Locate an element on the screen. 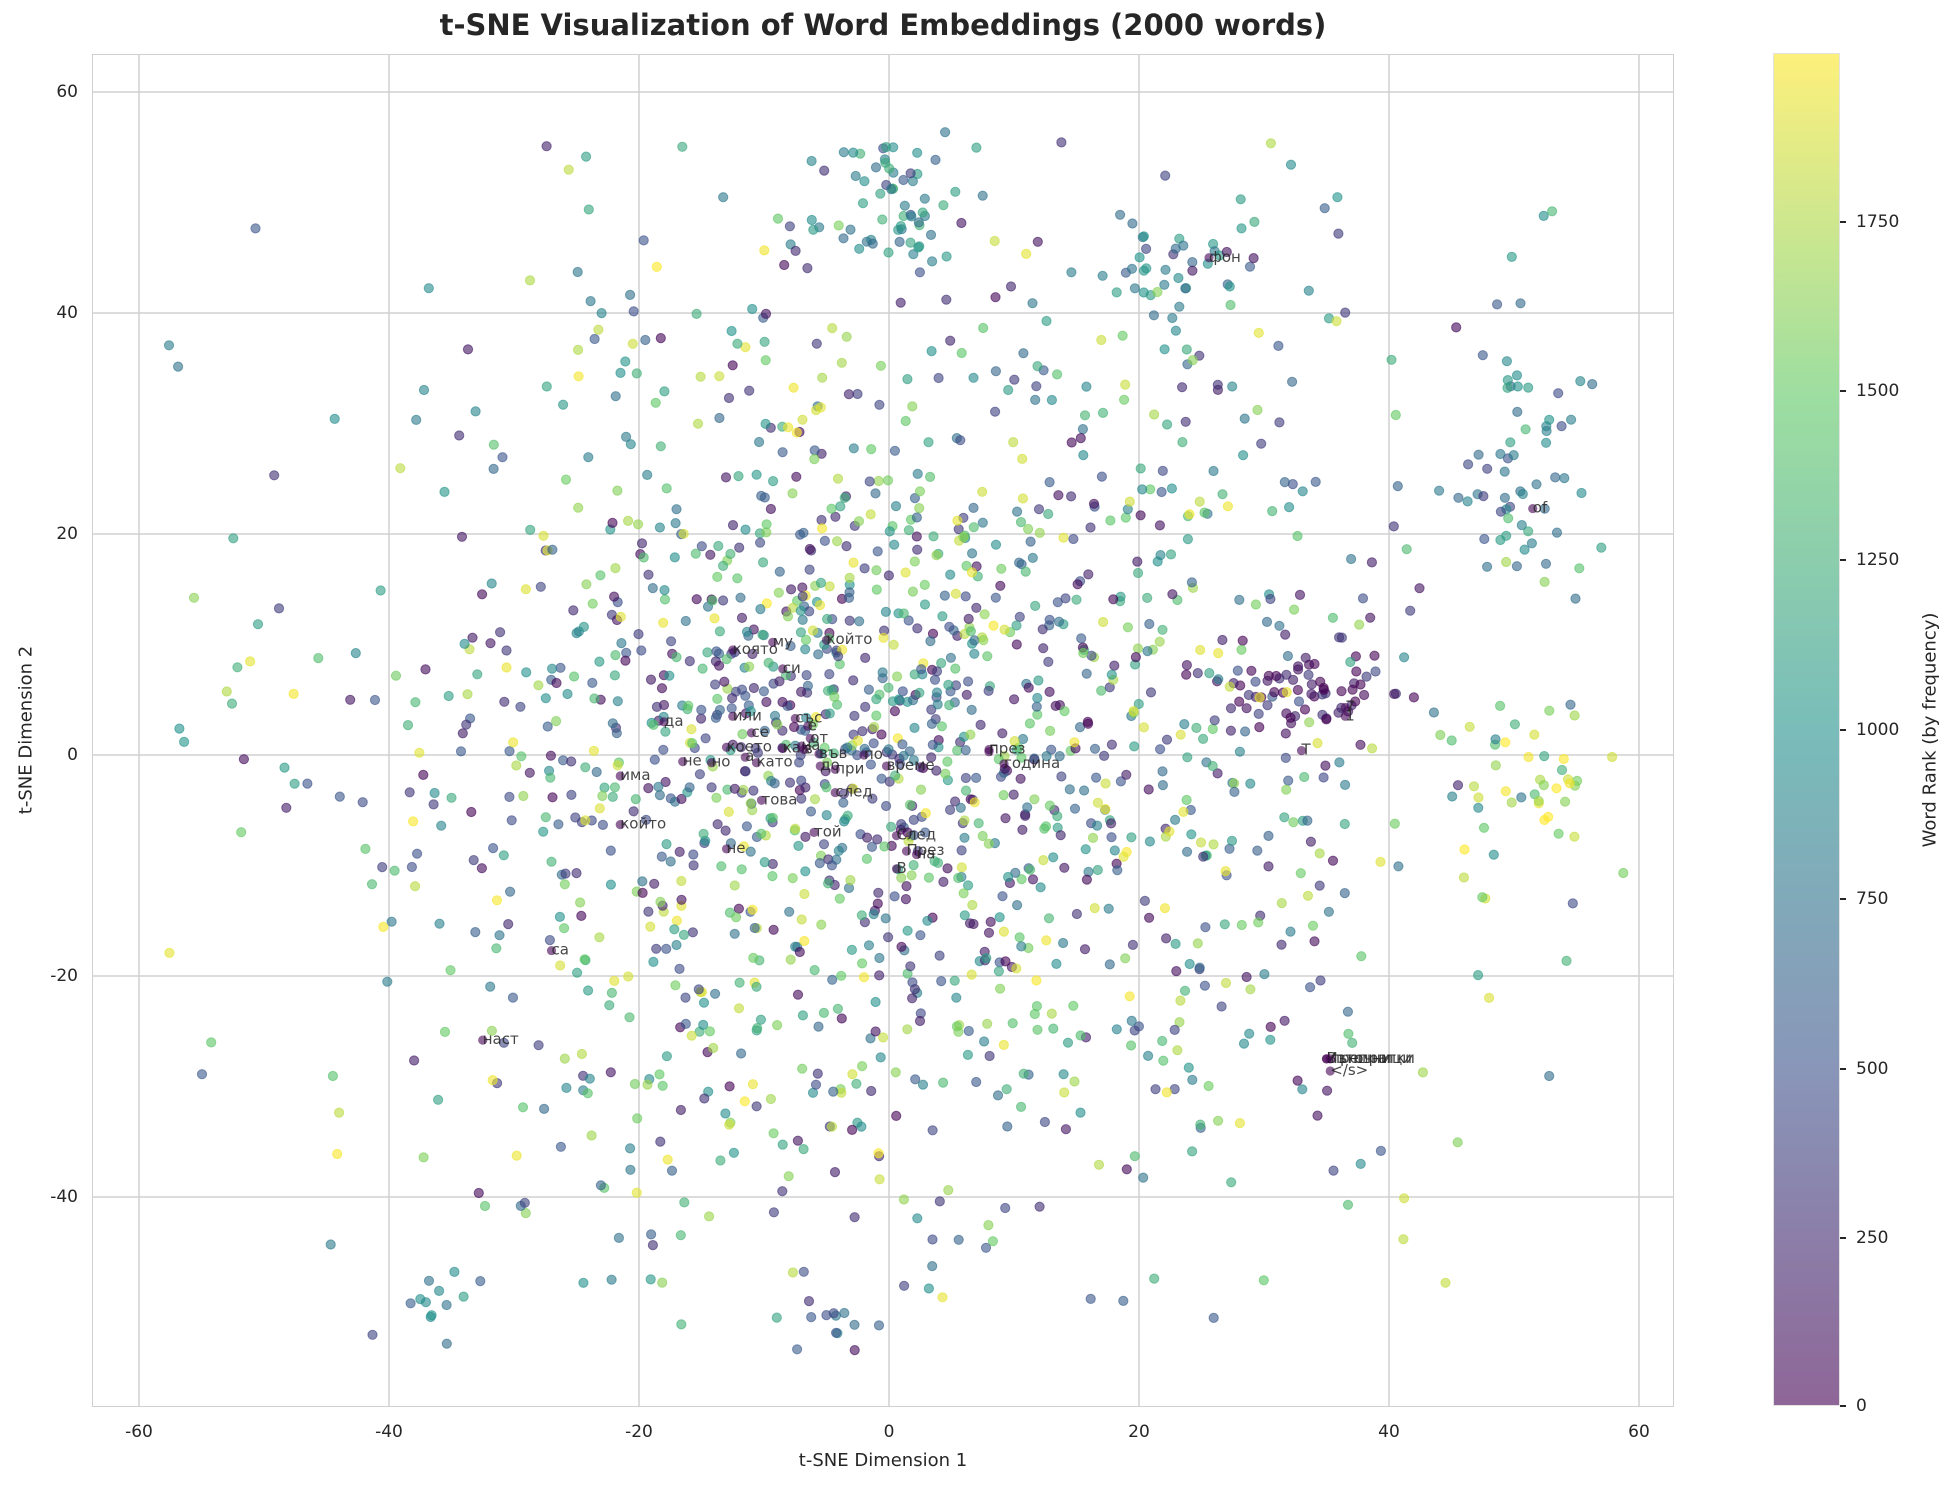  y-tick: -20 is located at coordinates (64, 976).